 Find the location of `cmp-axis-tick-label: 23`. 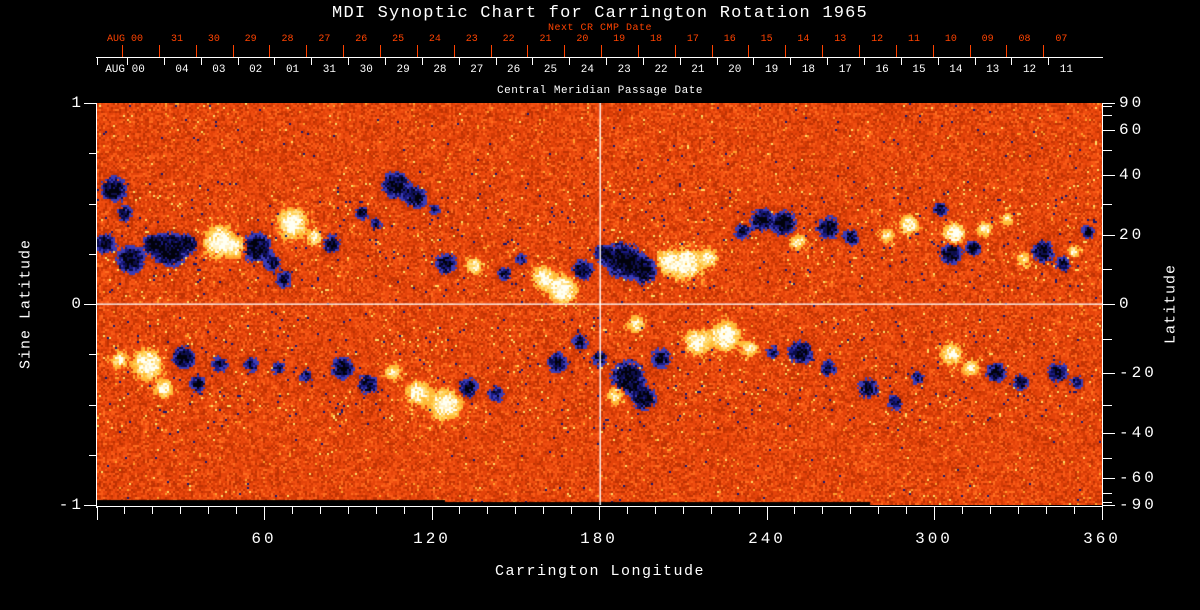

cmp-axis-tick-label: 23 is located at coordinates (624, 70).